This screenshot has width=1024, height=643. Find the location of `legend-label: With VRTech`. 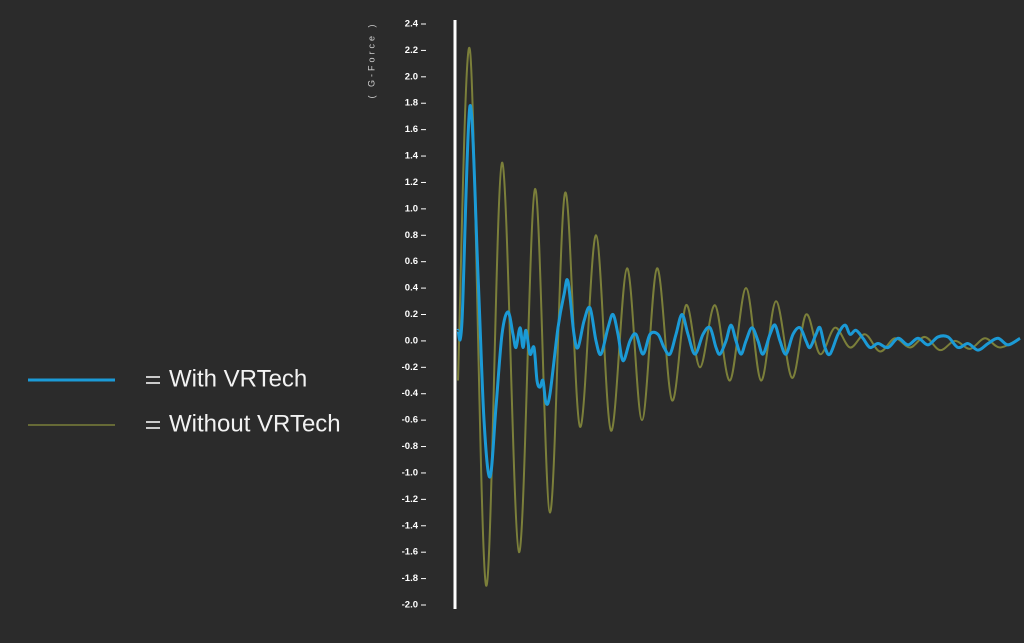

legend-label: With VRTech is located at coordinates (238, 378).